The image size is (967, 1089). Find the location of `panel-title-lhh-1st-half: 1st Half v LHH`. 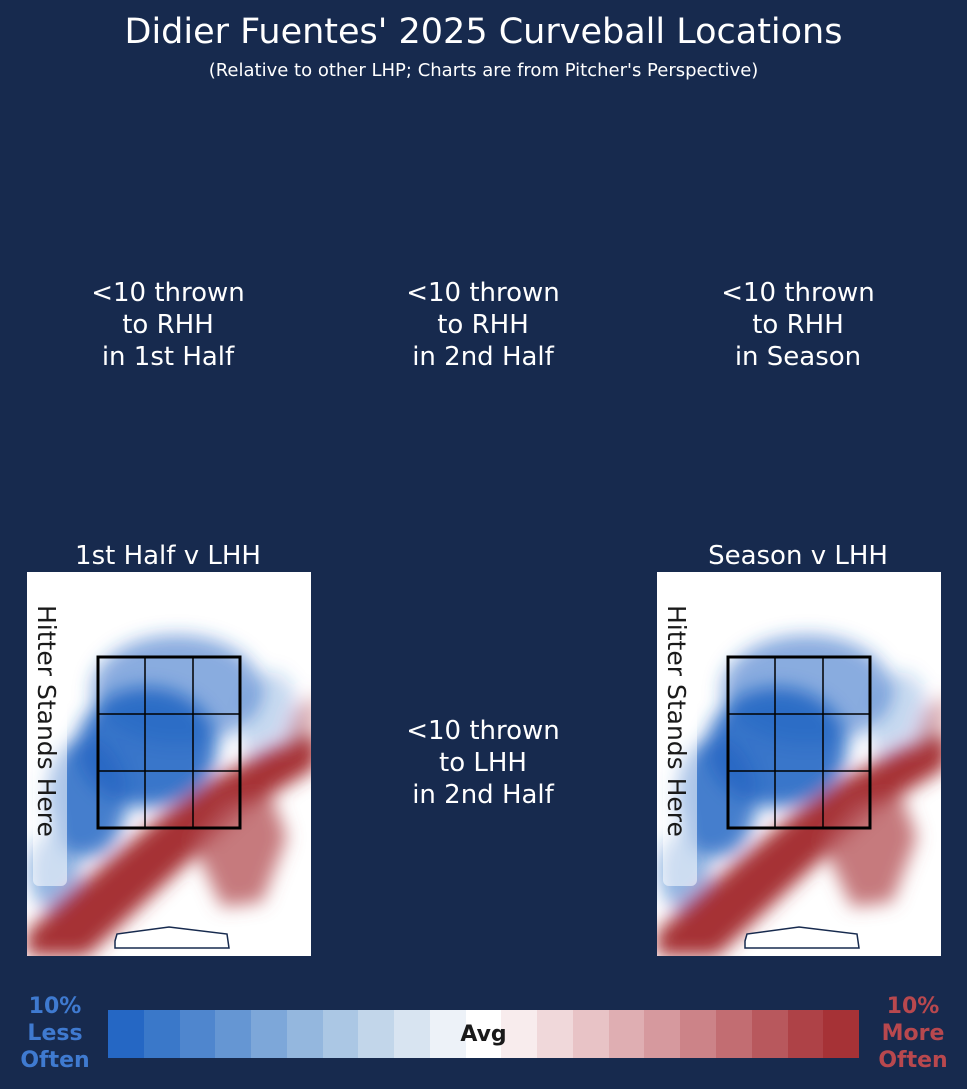

panel-title-lhh-1st-half: 1st Half v LHH is located at coordinates (168, 556).